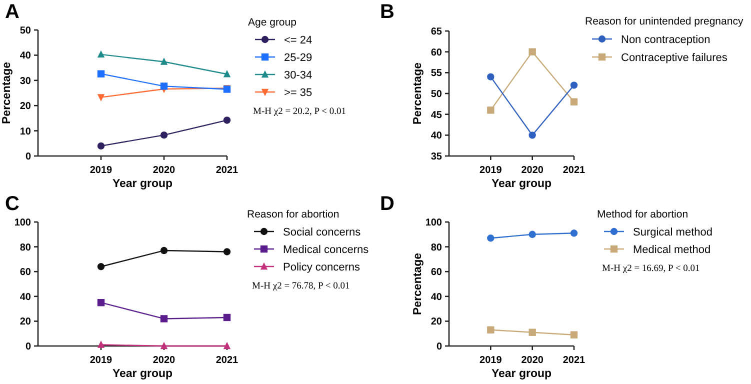  I want to click on y-tick-label: 35, so click(436, 157).